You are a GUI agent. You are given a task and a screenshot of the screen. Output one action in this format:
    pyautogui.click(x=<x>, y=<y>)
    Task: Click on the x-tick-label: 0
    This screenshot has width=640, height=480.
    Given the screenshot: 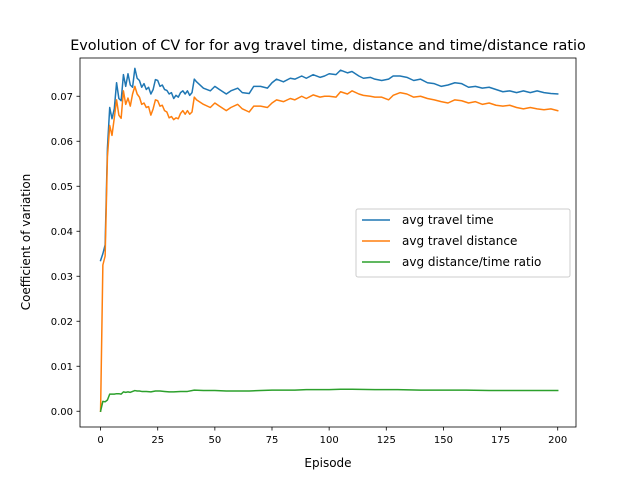 What is the action you would take?
    pyautogui.click(x=100, y=440)
    